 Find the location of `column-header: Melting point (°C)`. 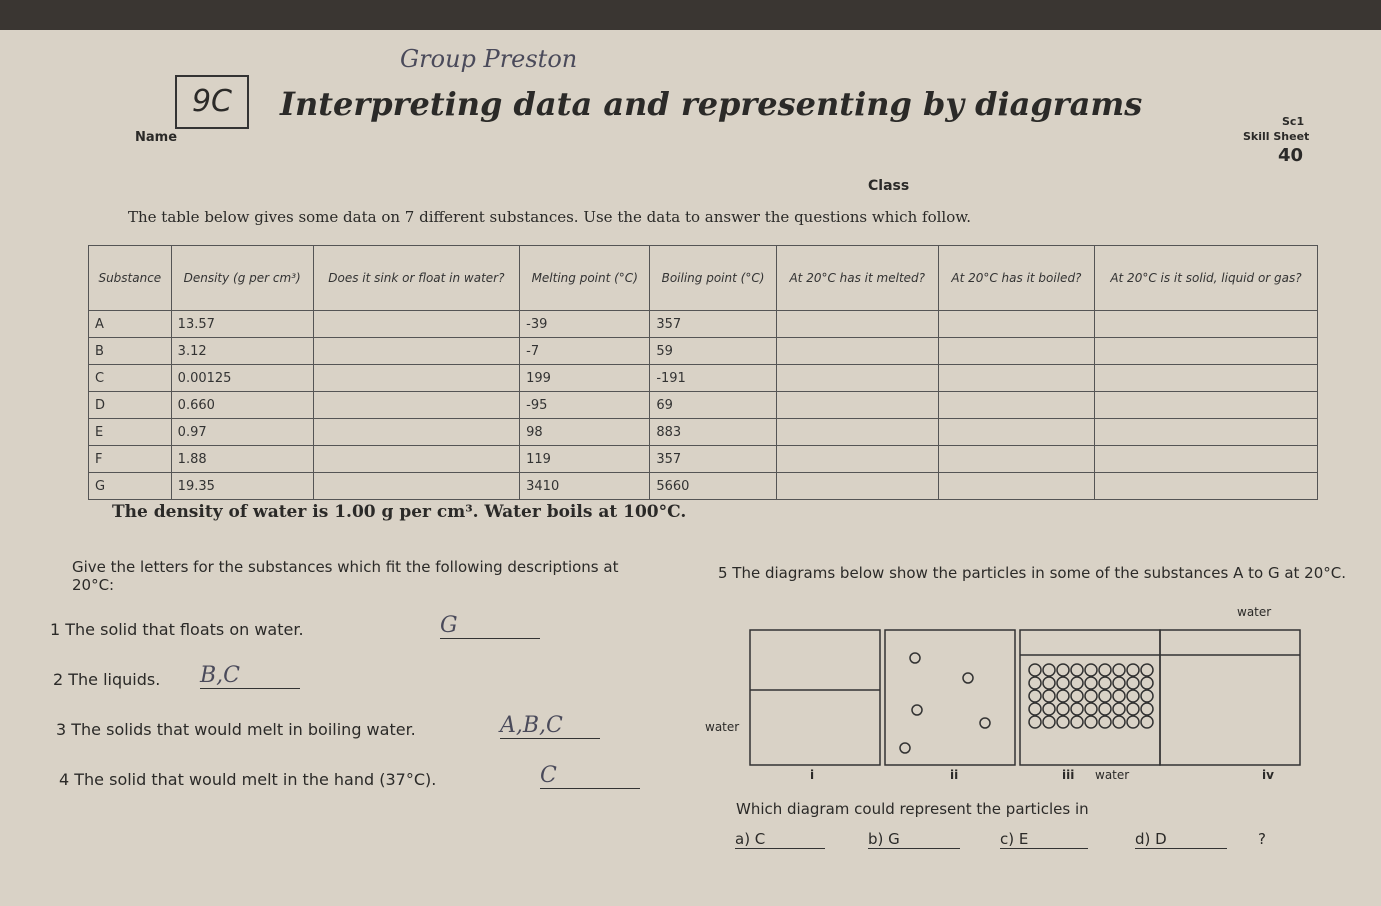

column-header: Melting point (°C) is located at coordinates (585, 278).